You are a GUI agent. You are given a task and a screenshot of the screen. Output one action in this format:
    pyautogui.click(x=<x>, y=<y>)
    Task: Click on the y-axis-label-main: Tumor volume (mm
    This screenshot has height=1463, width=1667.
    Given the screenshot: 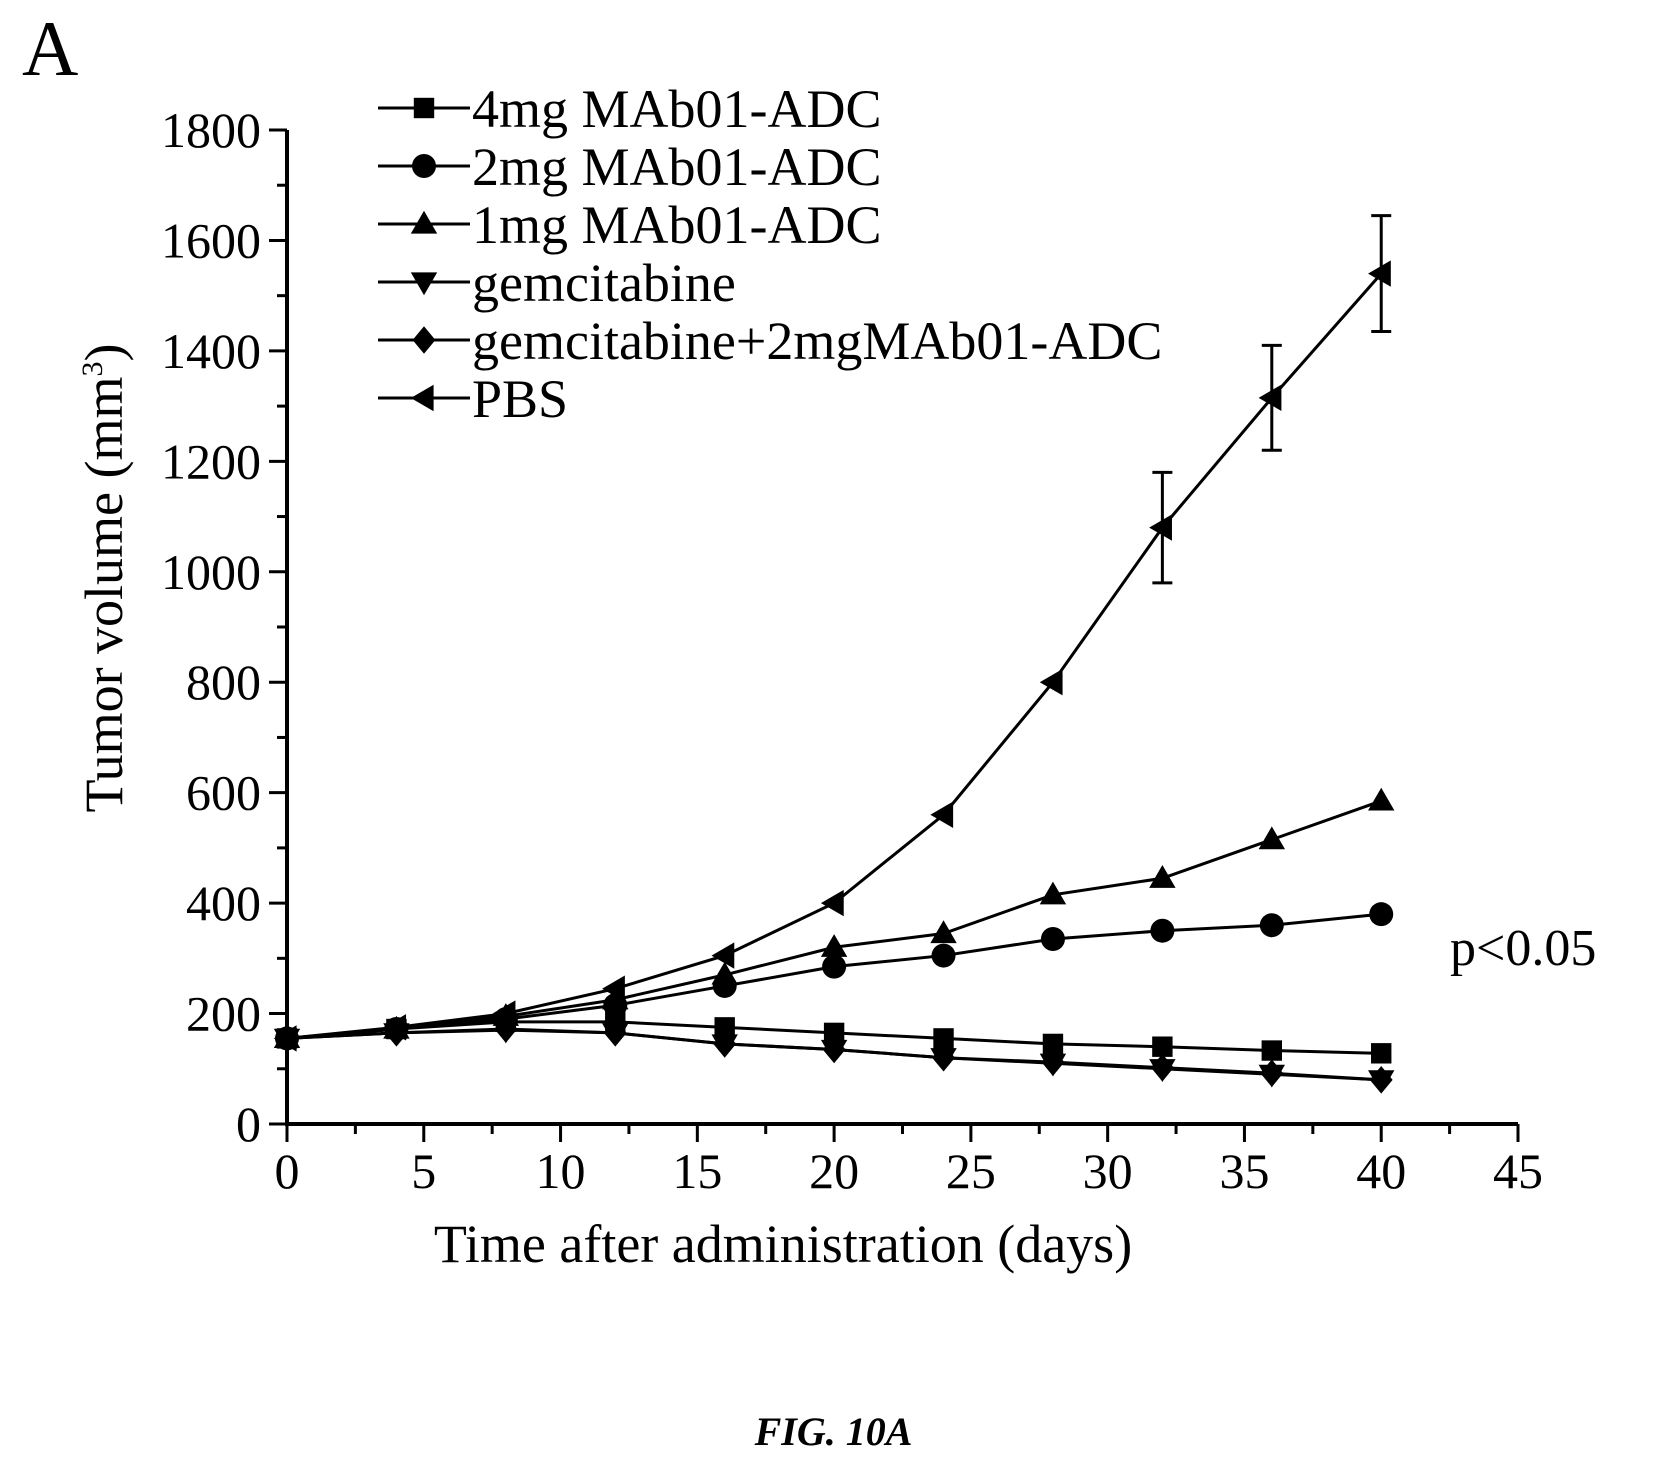 What is the action you would take?
    pyautogui.click(x=104, y=594)
    